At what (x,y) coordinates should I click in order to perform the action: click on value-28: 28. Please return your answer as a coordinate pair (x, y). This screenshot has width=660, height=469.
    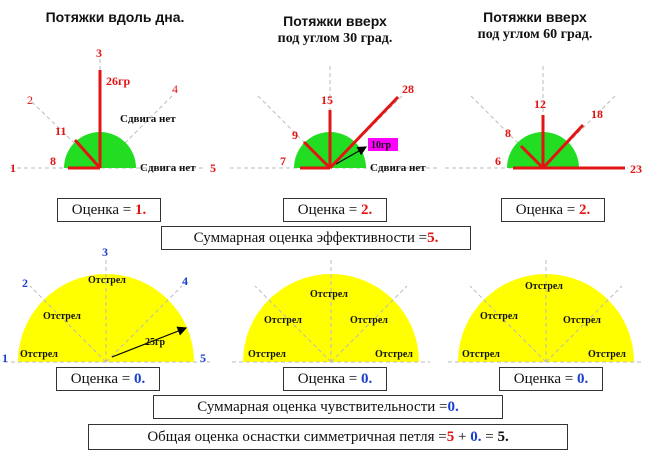
    Looking at the image, I should click on (408, 89).